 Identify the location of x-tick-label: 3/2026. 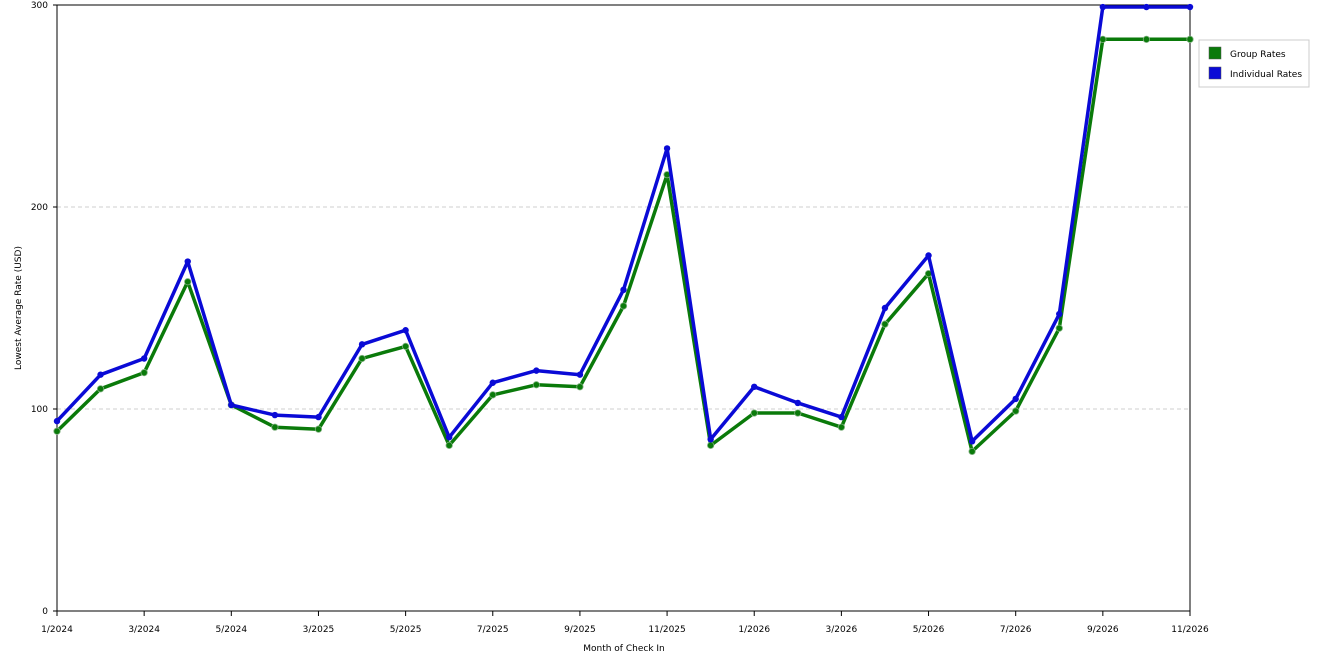
(842, 630).